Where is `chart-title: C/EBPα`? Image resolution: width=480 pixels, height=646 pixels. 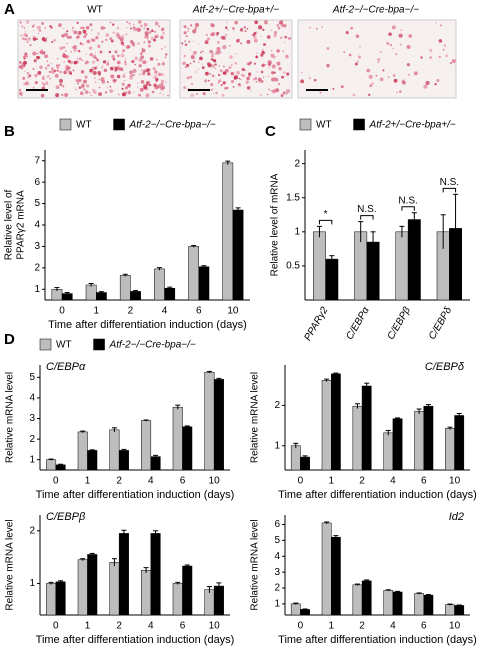 chart-title: C/EBPα is located at coordinates (66, 367).